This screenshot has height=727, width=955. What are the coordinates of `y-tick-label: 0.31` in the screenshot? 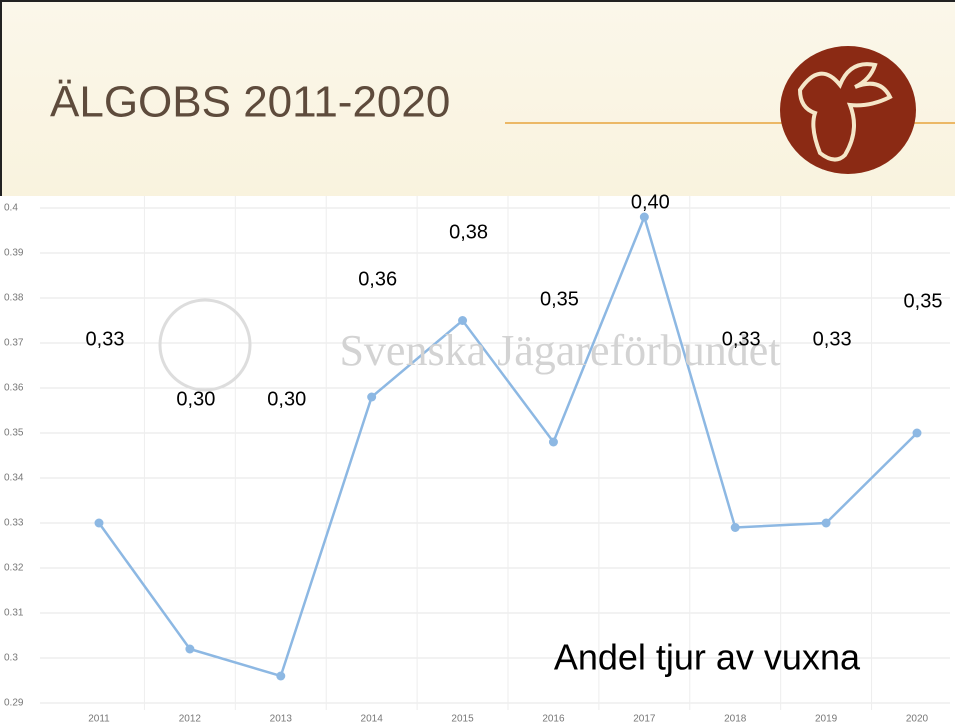 It's located at (14, 613).